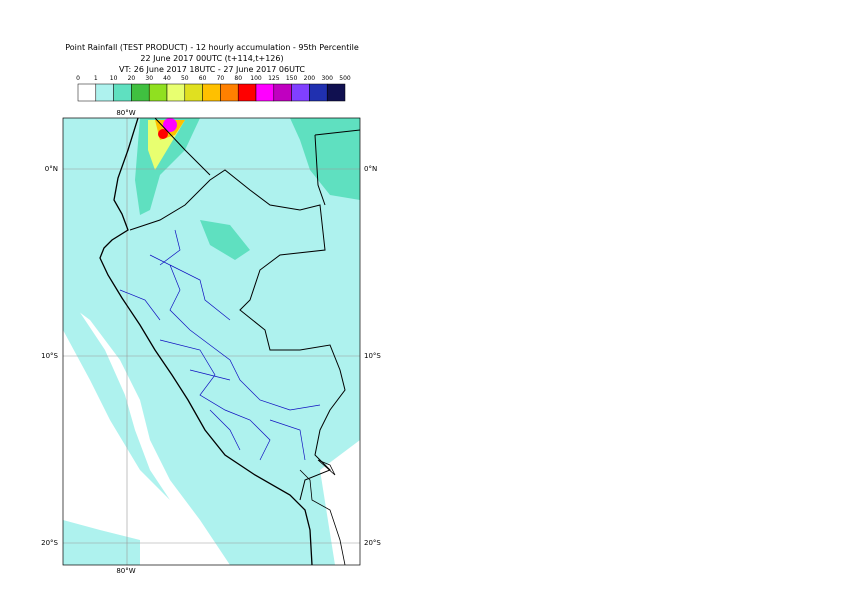 Image resolution: width=842 pixels, height=600 pixels. Describe the element at coordinates (78, 78) in the screenshot. I see `legend-label: 0` at that location.